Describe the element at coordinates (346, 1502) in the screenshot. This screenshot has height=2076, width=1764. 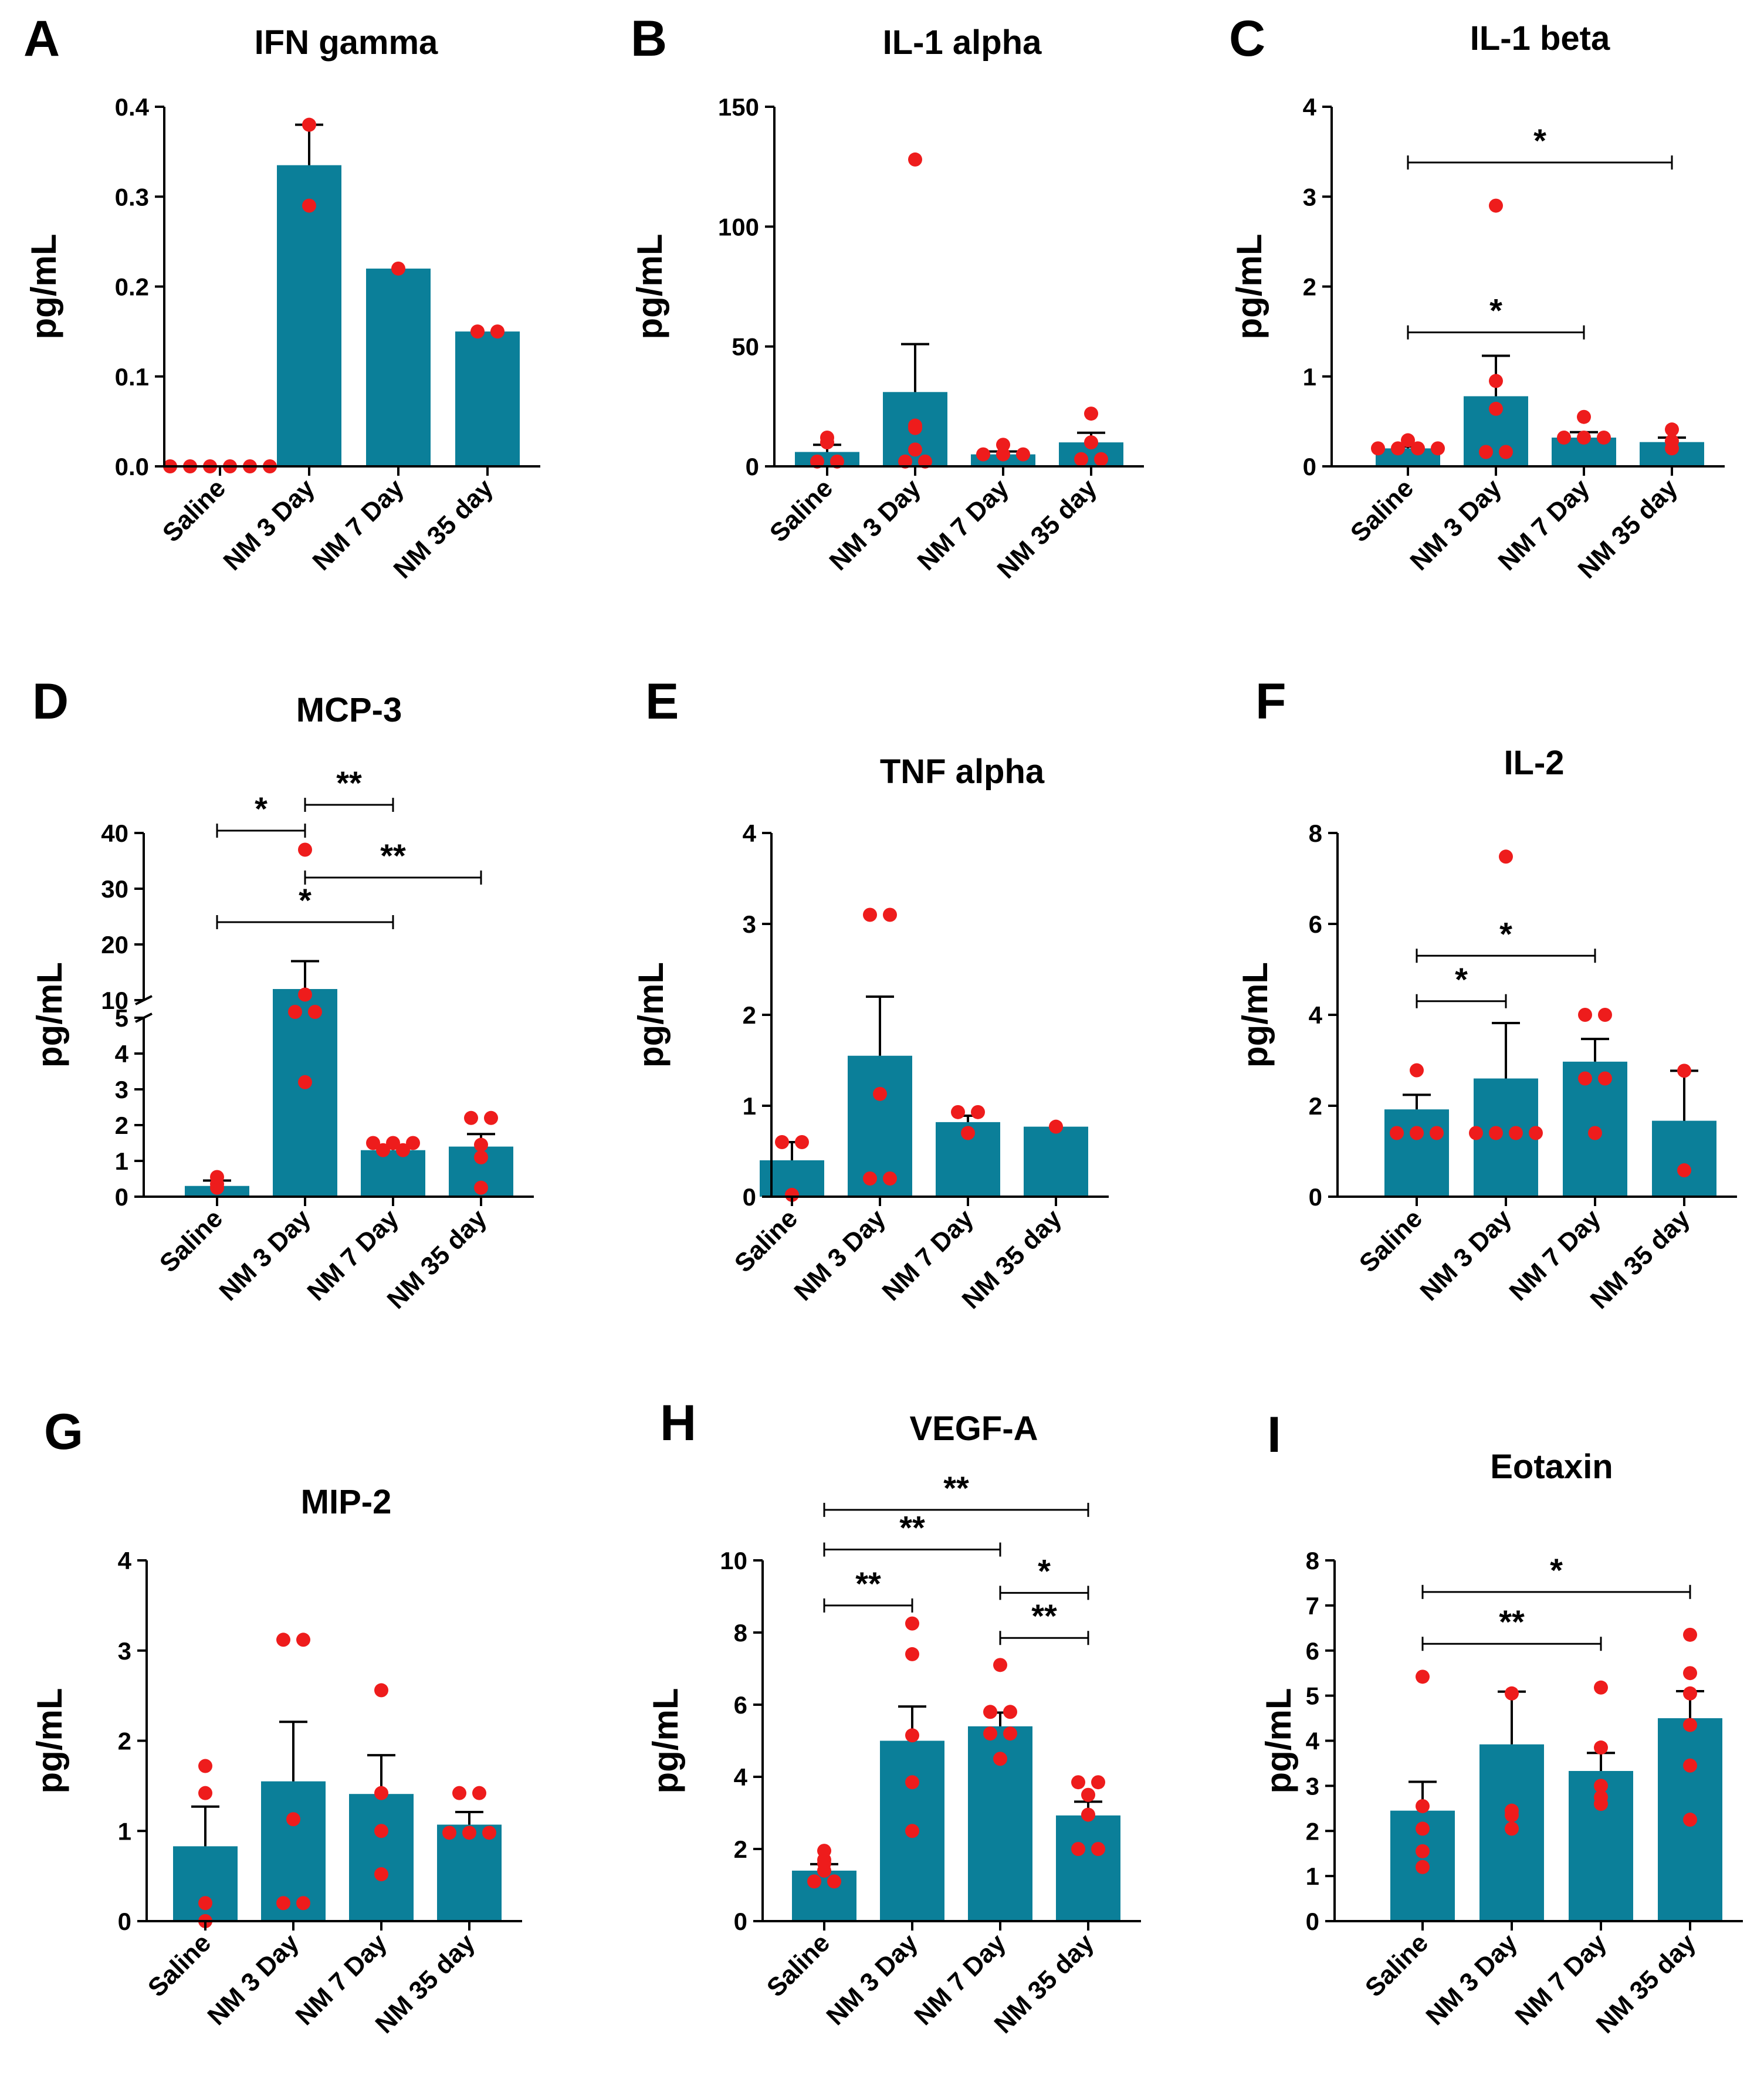
I see `chart-title: MIP-2` at that location.